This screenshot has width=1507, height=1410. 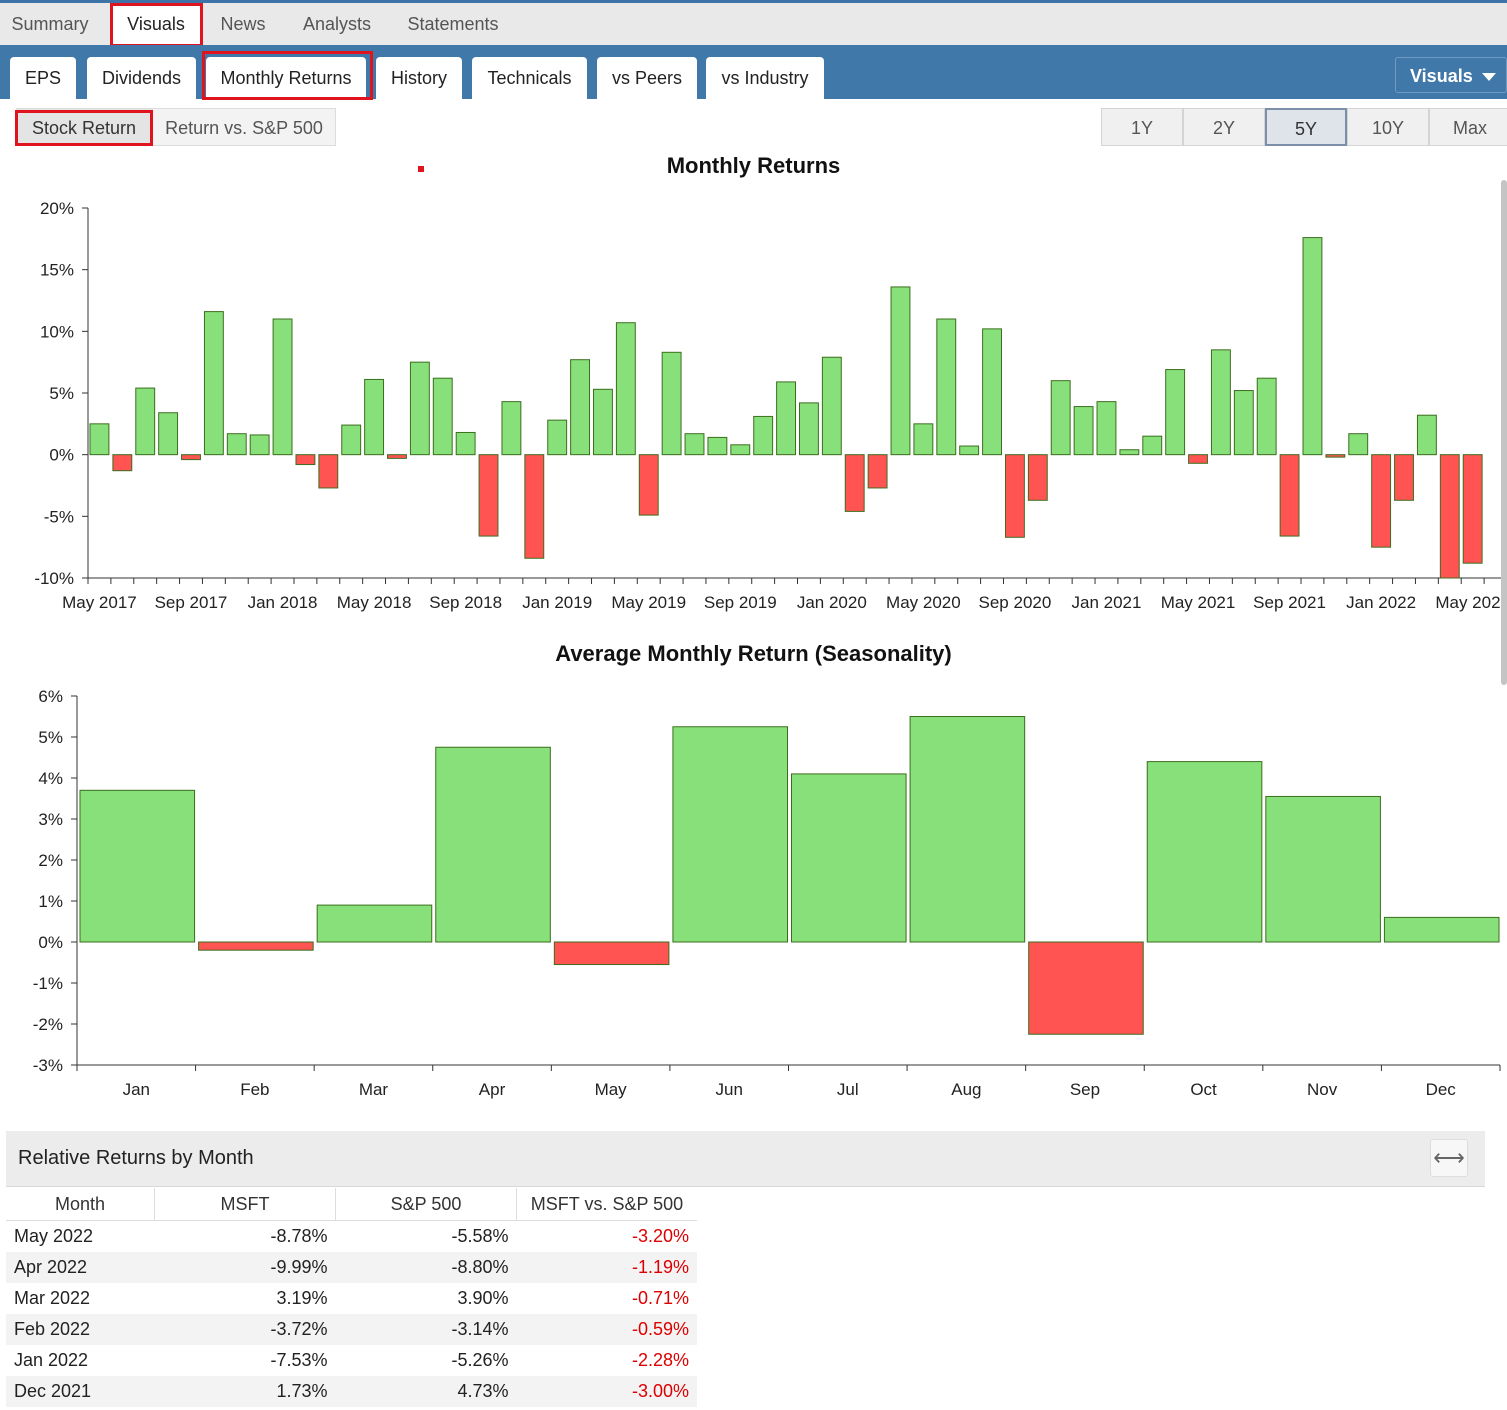 I want to click on y-tick-label: -5%, so click(x=59, y=516).